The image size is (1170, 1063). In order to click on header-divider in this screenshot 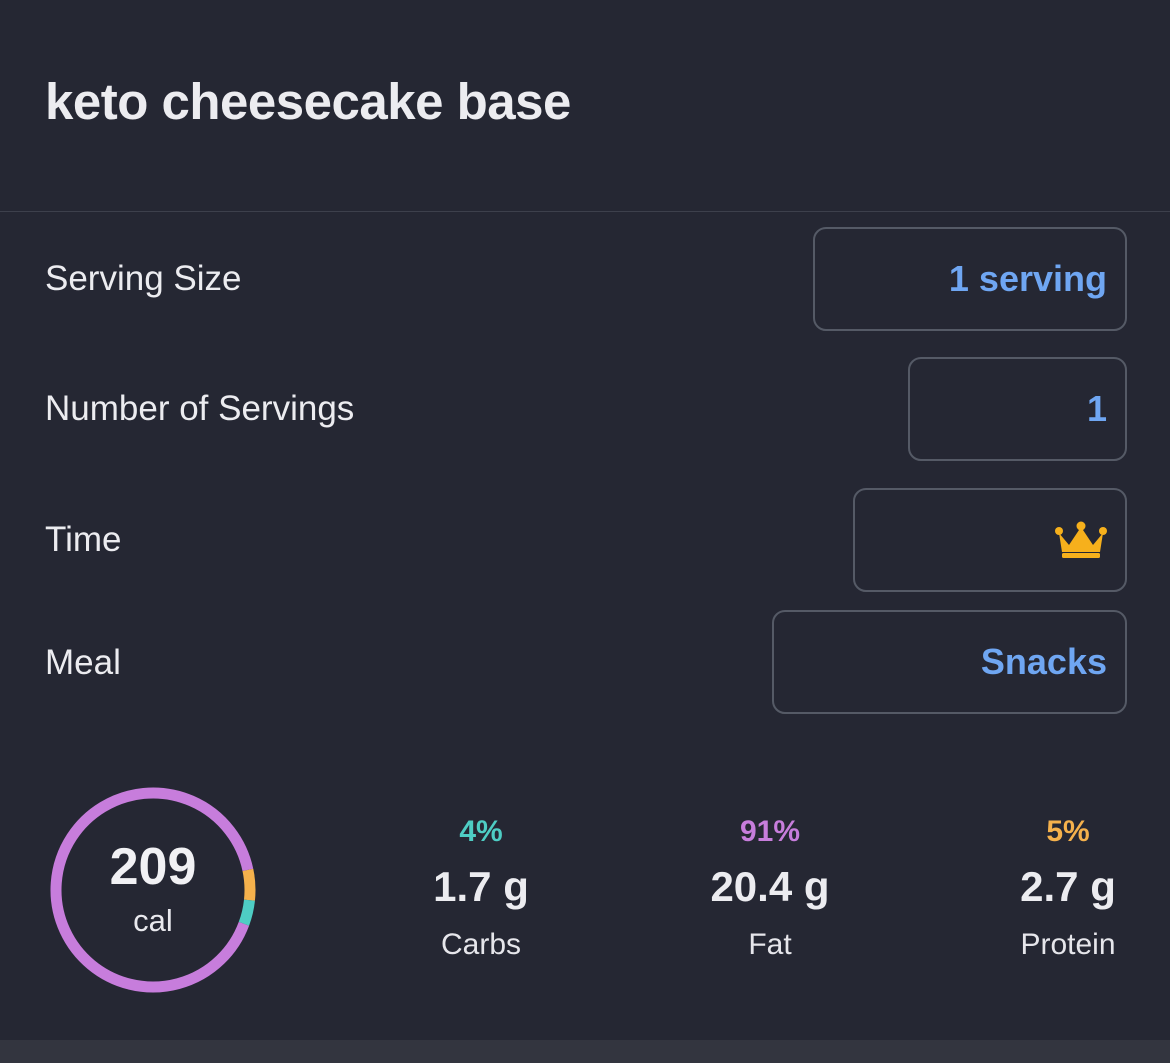, I will do `click(585, 211)`.